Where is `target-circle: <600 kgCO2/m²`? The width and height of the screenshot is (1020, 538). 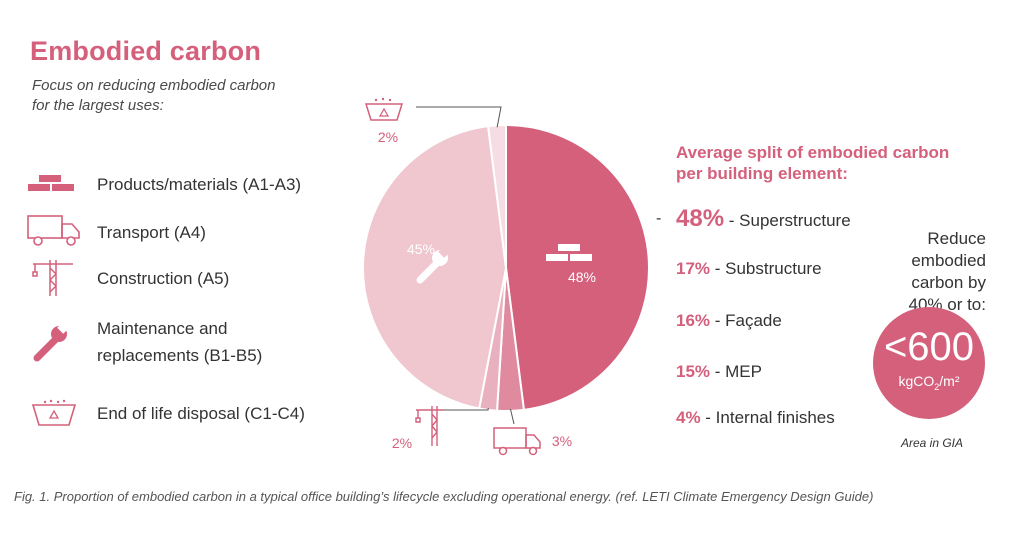
target-circle: <600 kgCO2/m² is located at coordinates (929, 363).